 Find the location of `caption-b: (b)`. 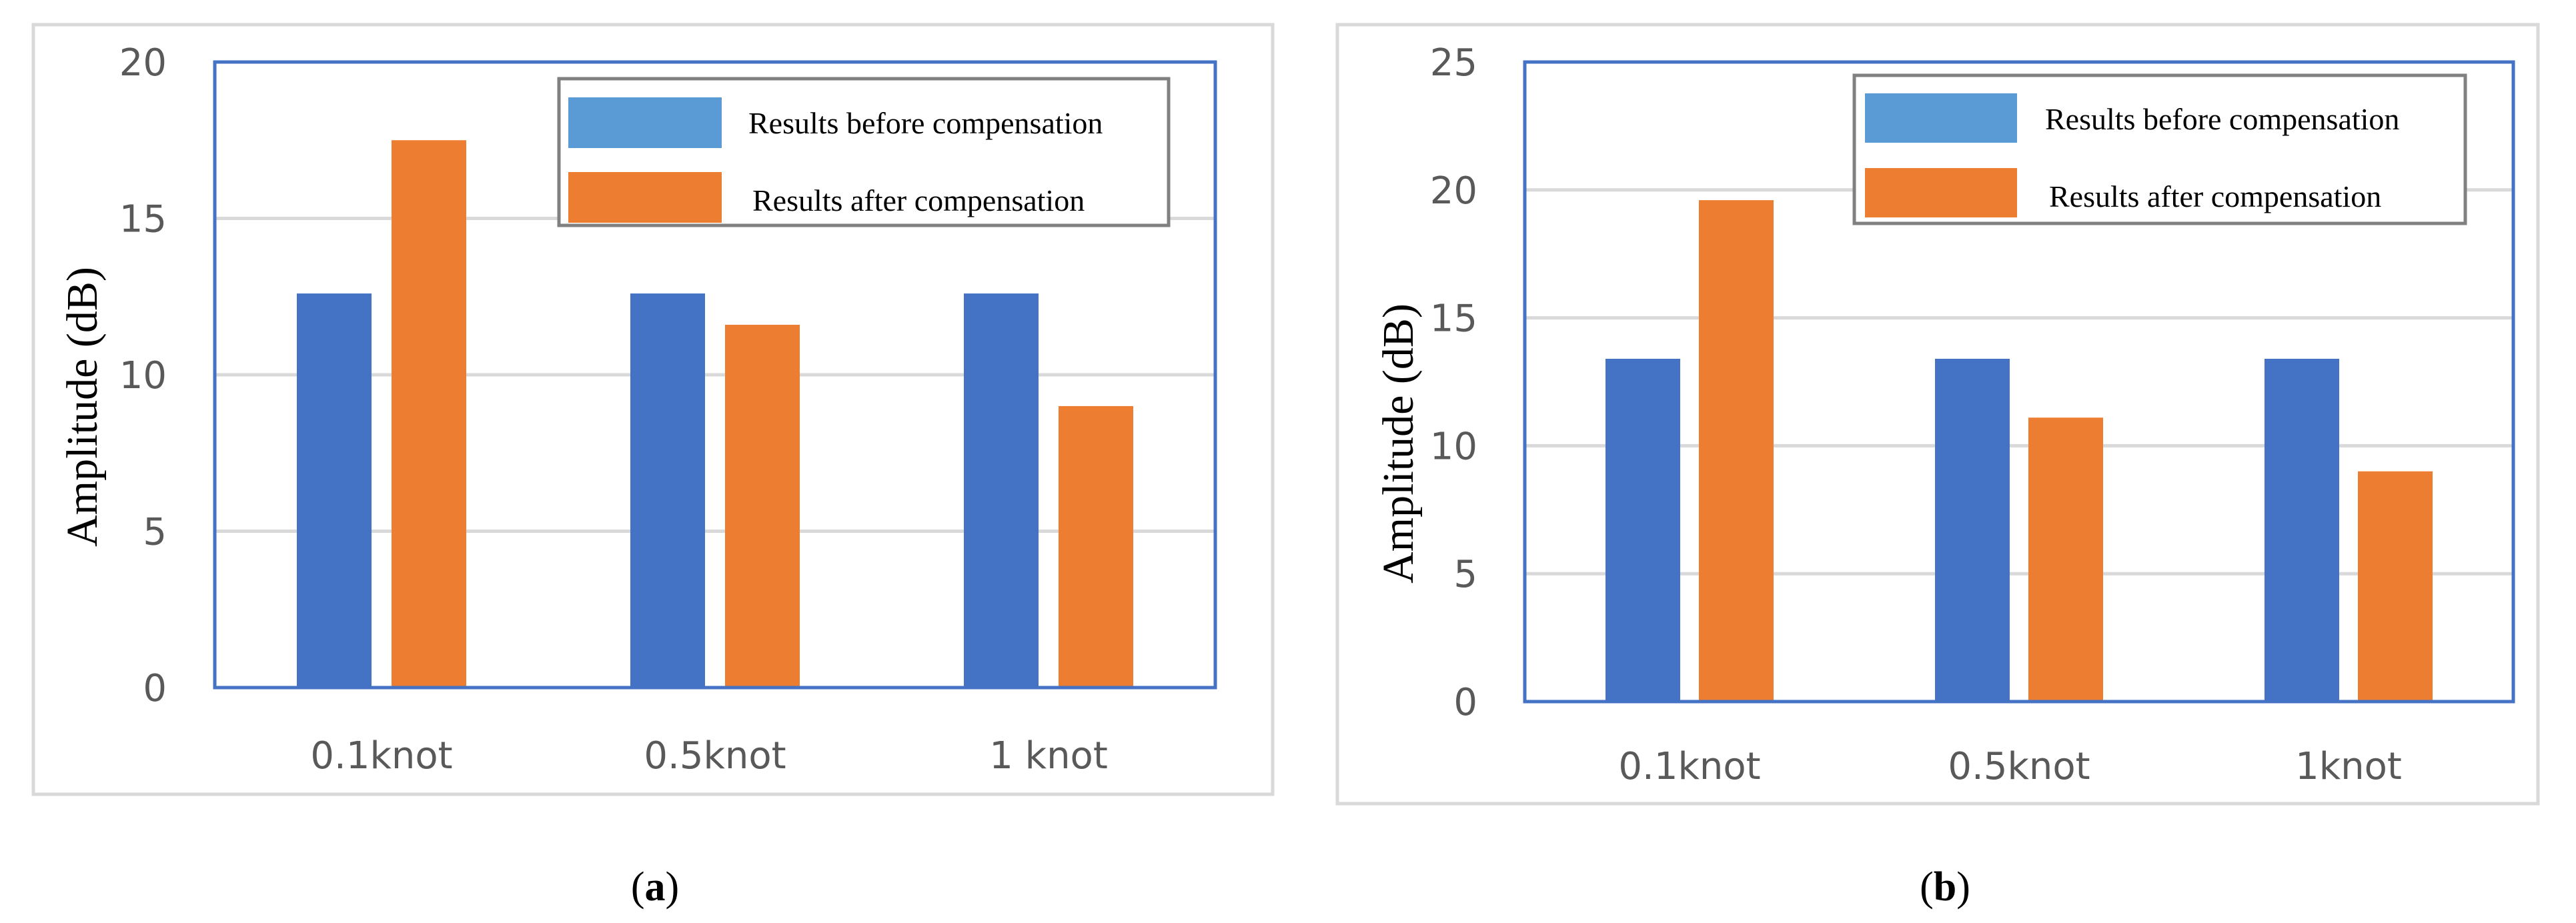

caption-b: (b) is located at coordinates (1945, 887).